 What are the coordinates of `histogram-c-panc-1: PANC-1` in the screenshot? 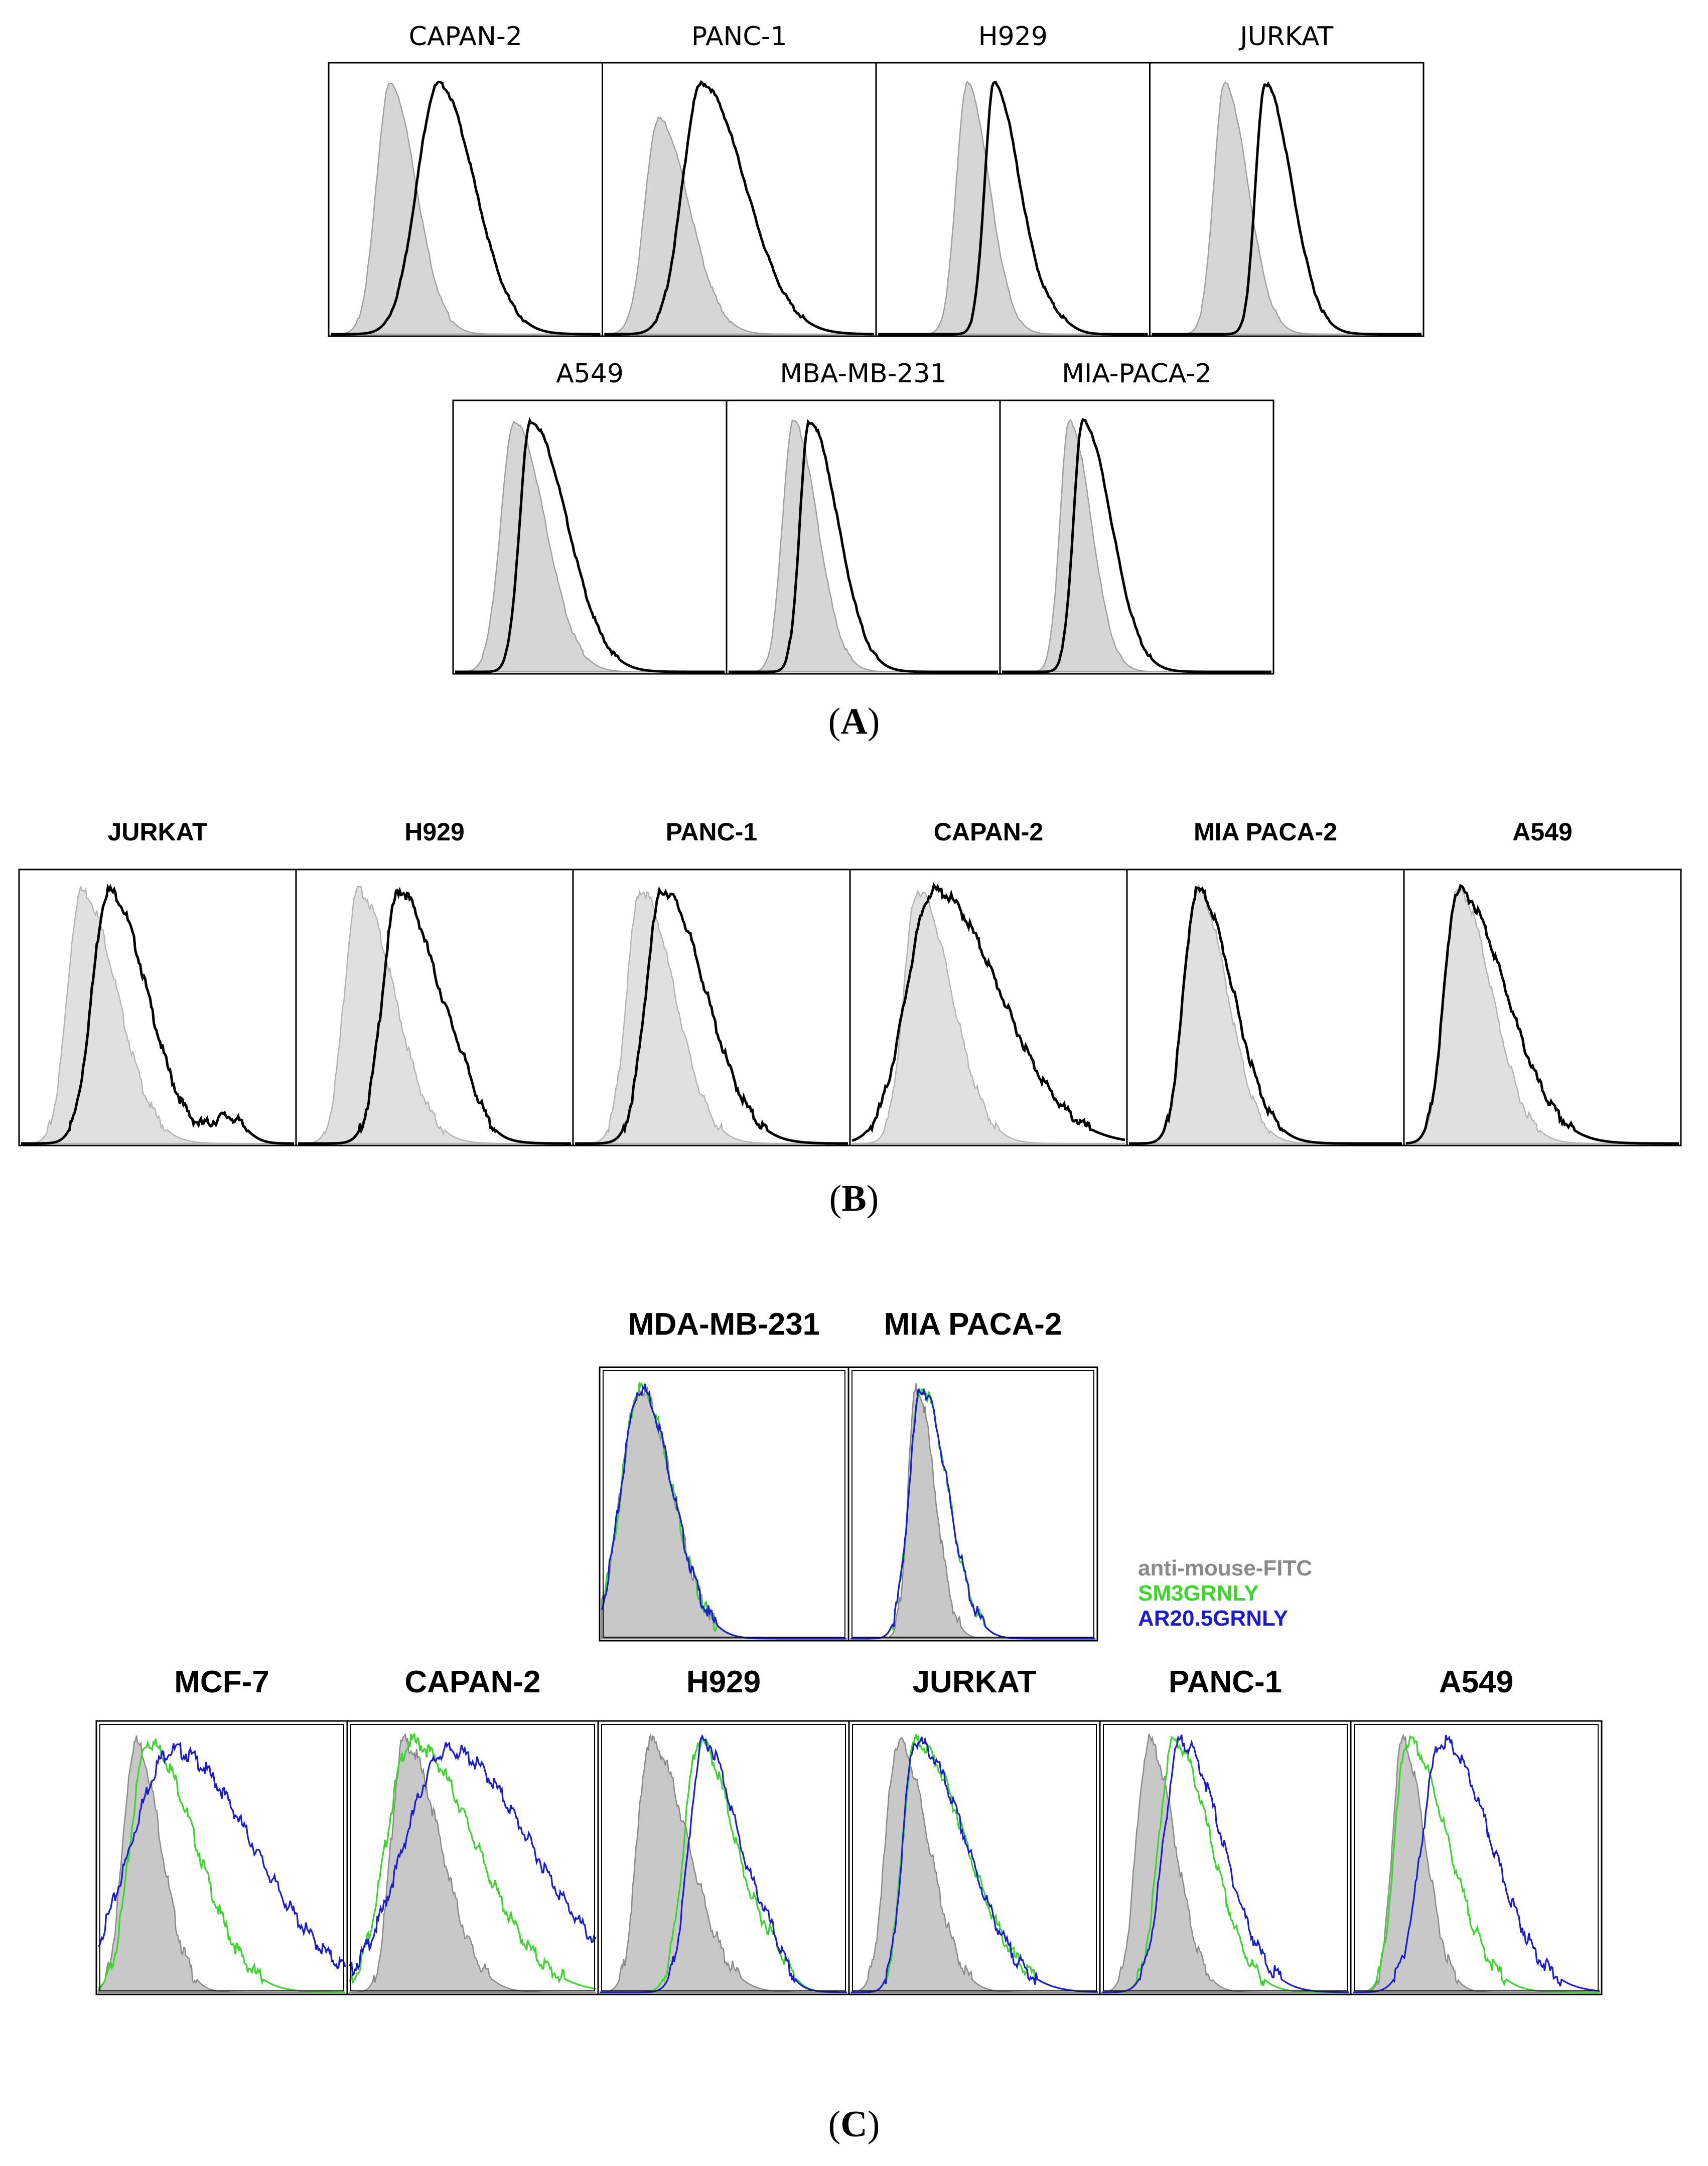 It's located at (1225, 1830).